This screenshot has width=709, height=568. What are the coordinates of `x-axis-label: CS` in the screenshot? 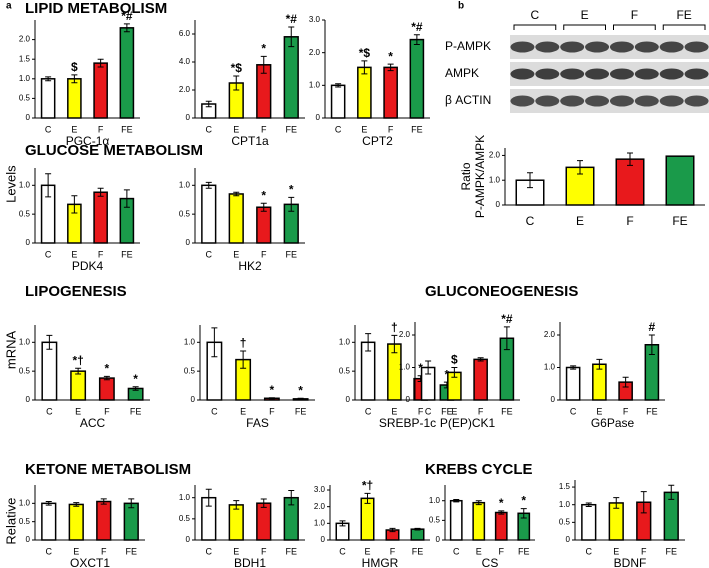 It's located at (490, 562).